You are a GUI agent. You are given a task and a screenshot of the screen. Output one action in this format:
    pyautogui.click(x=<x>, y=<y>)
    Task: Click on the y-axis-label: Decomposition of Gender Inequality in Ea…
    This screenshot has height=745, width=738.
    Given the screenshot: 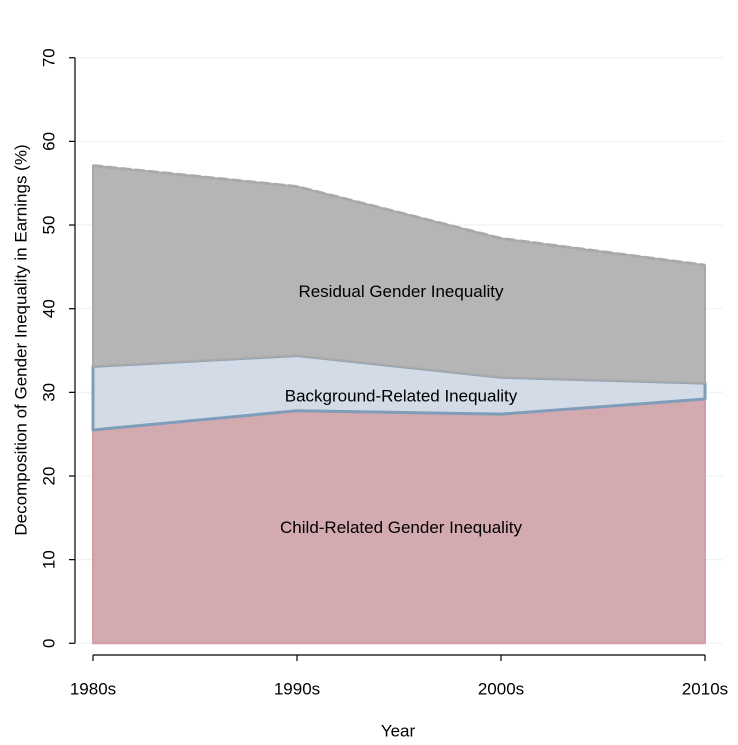 What is the action you would take?
    pyautogui.click(x=20, y=339)
    